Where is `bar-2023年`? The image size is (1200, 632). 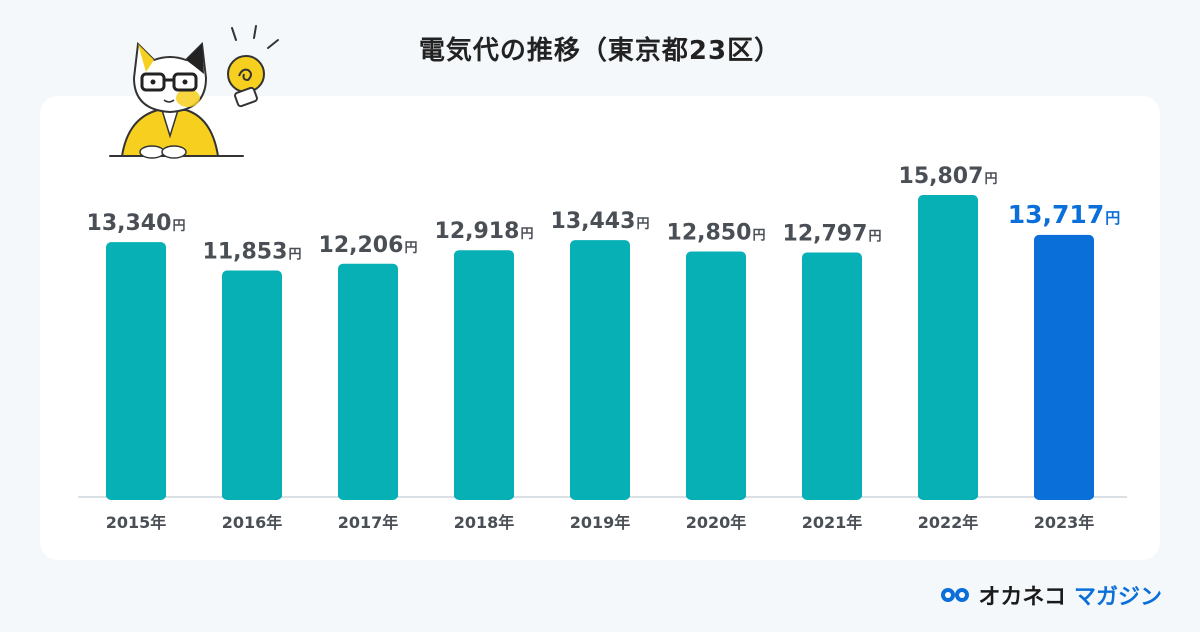
bar-2023年 is located at coordinates (1064, 367).